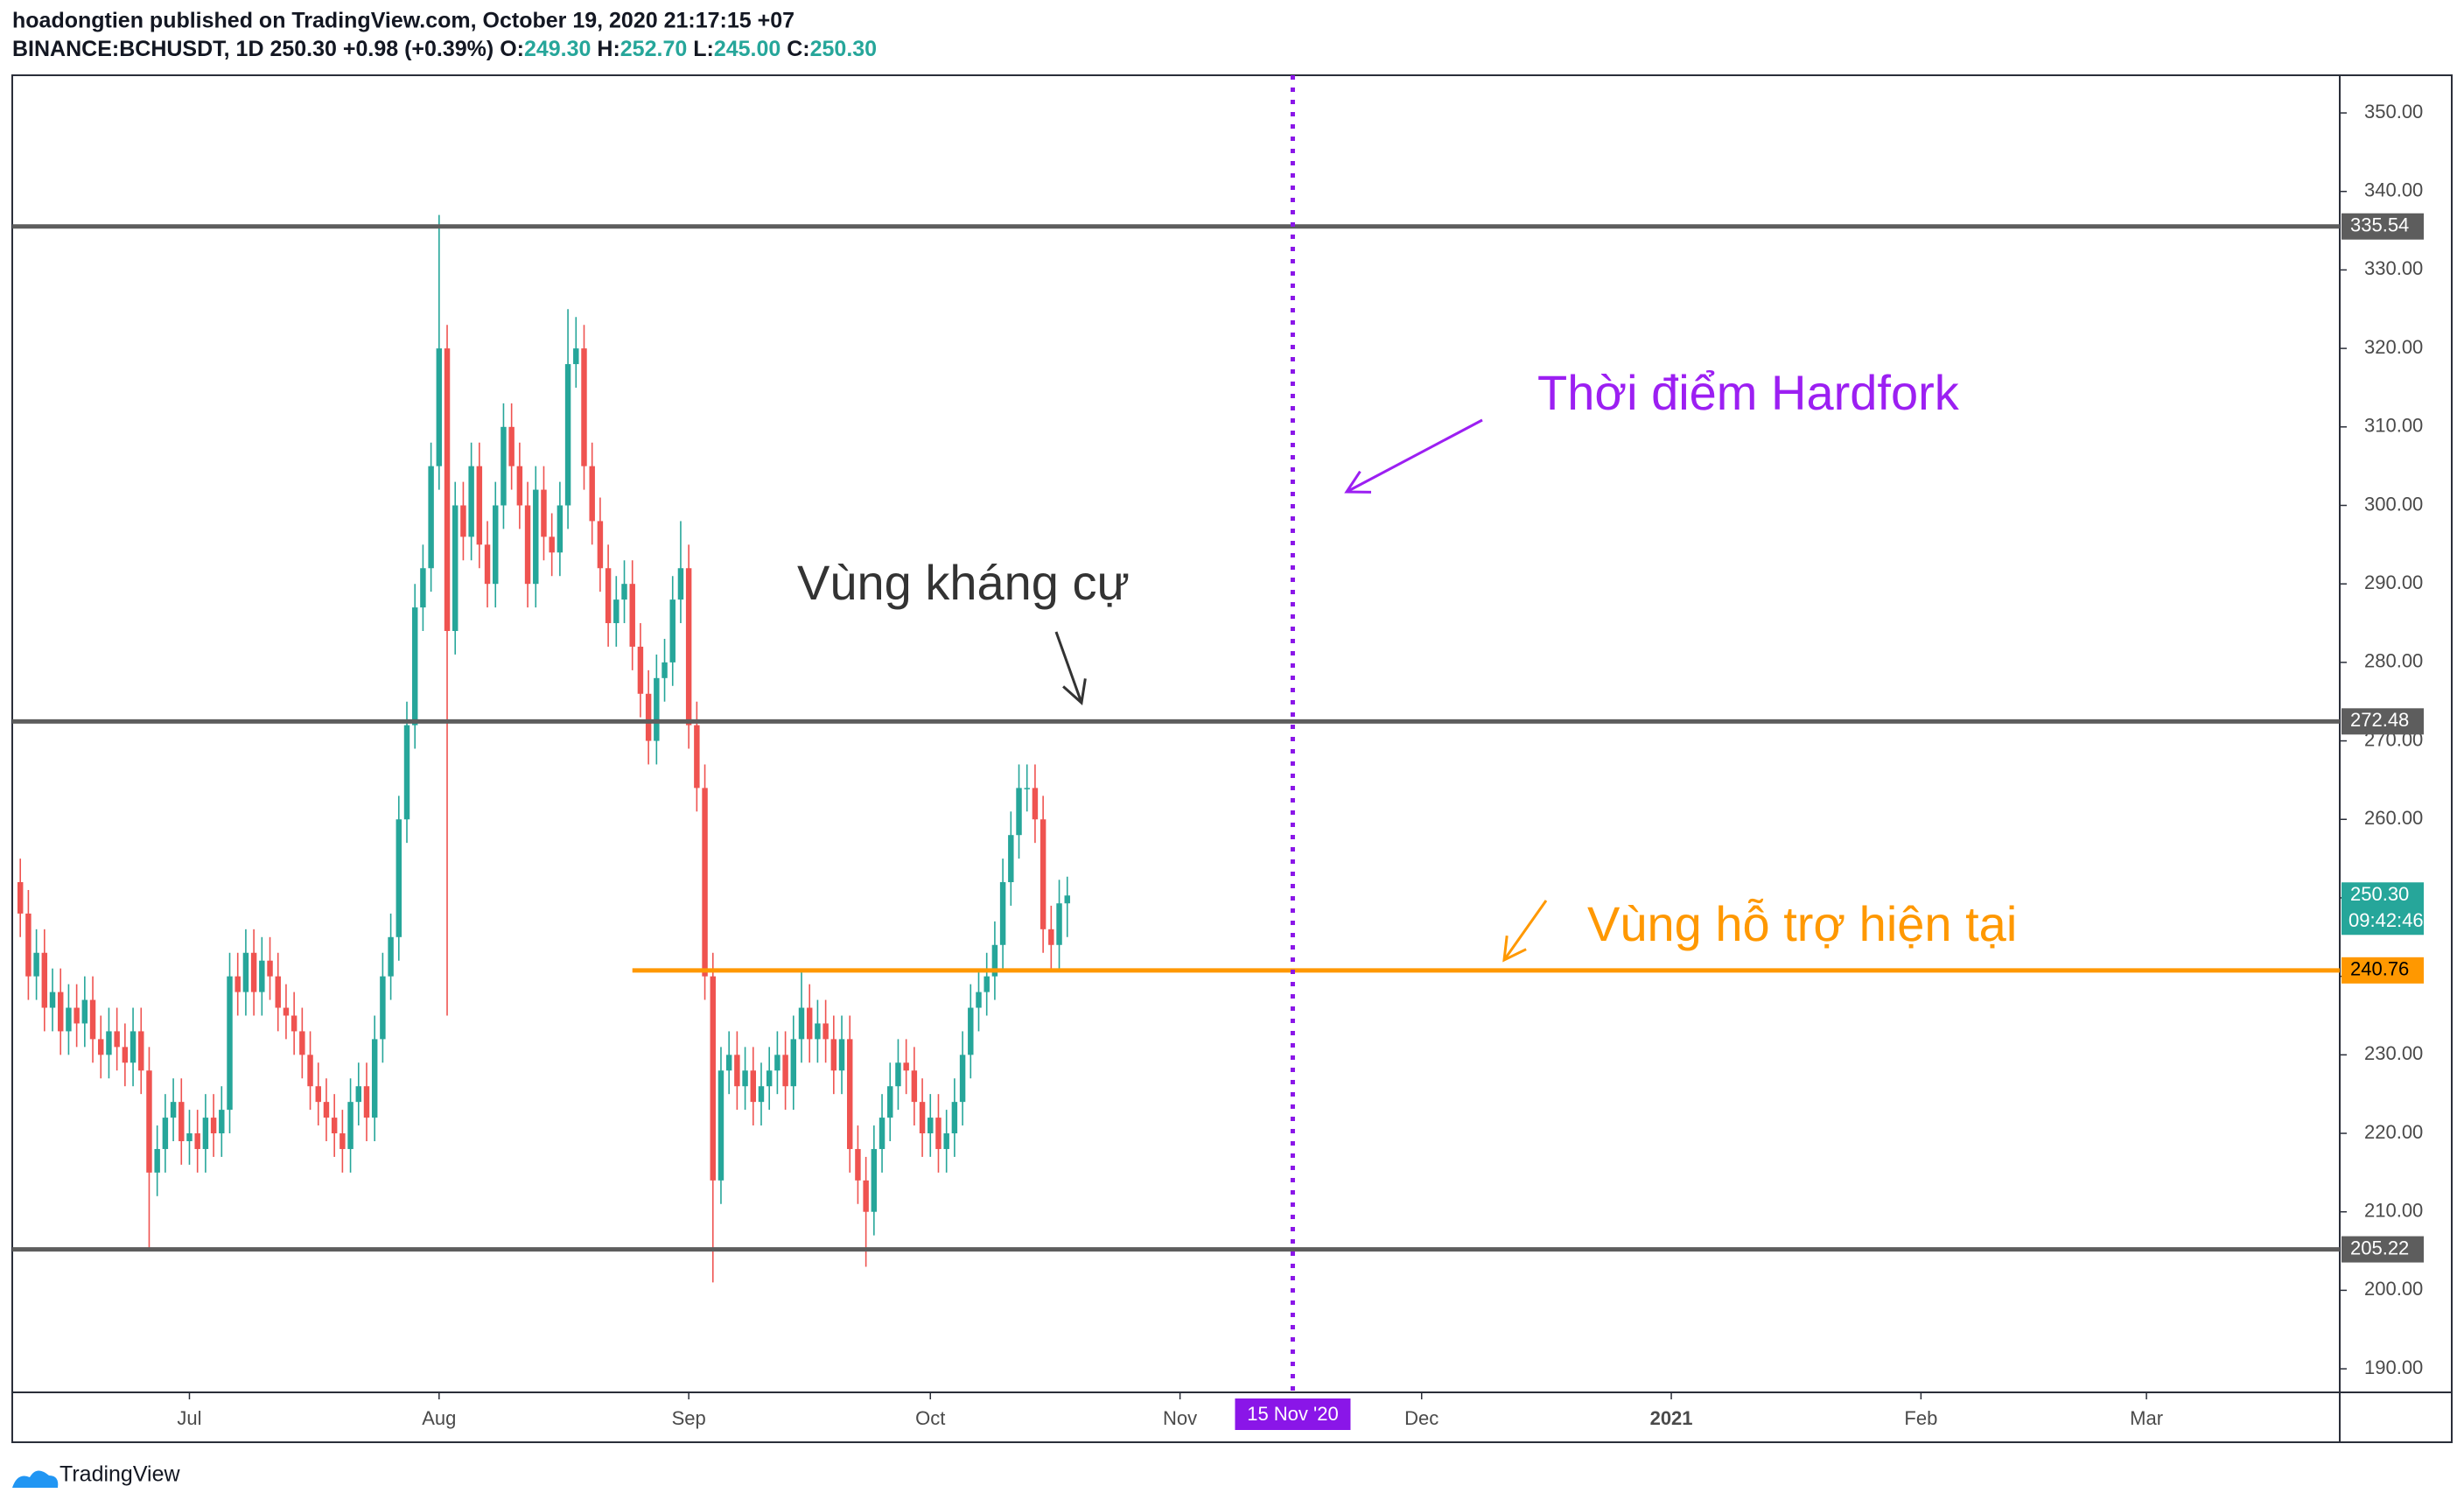  What do you see at coordinates (689, 1418) in the screenshot?
I see `x-tick-label: Sep` at bounding box center [689, 1418].